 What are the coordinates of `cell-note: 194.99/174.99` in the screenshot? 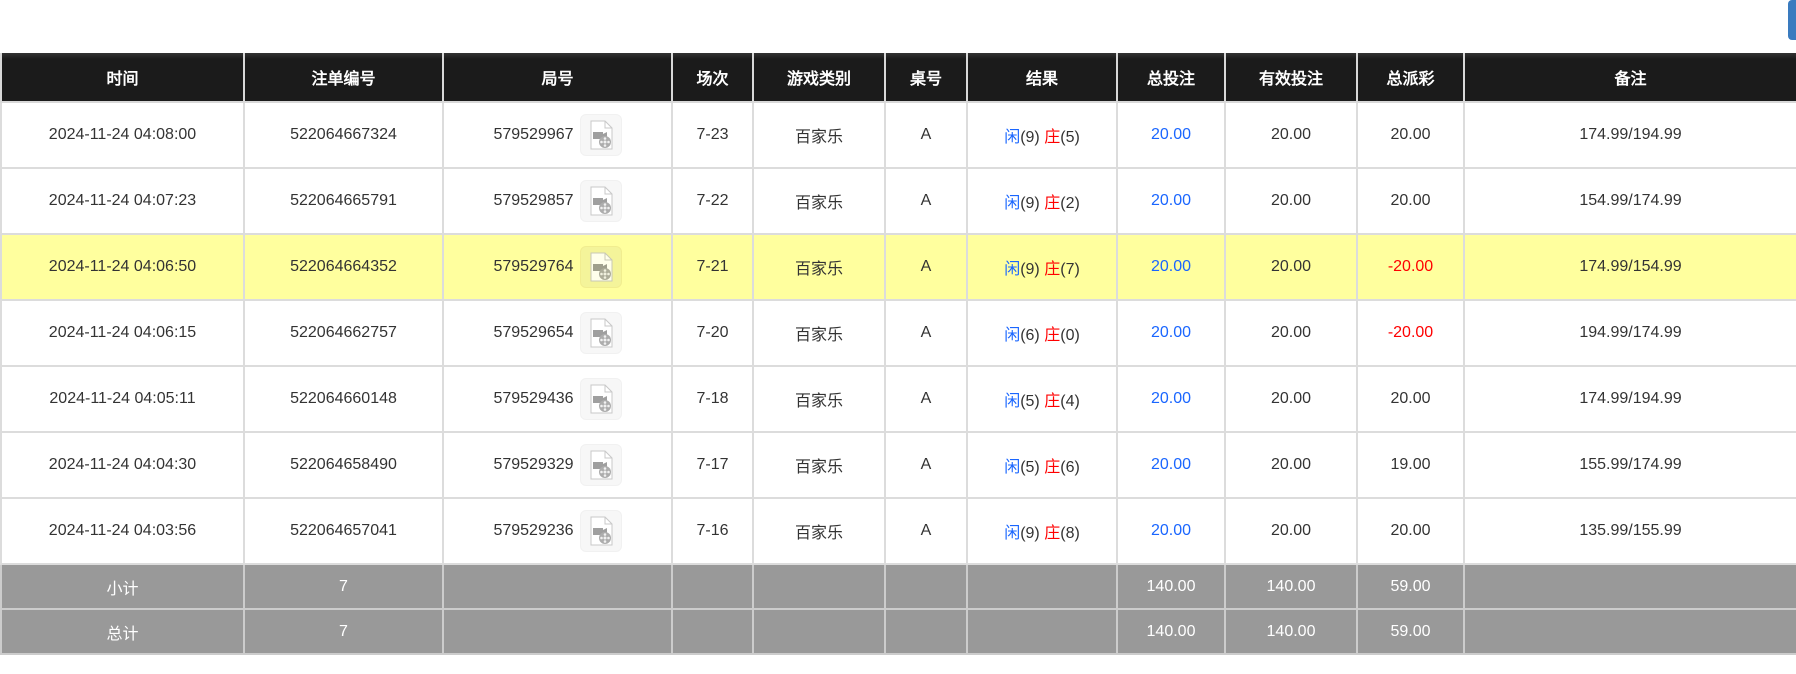 It's located at (1629, 333).